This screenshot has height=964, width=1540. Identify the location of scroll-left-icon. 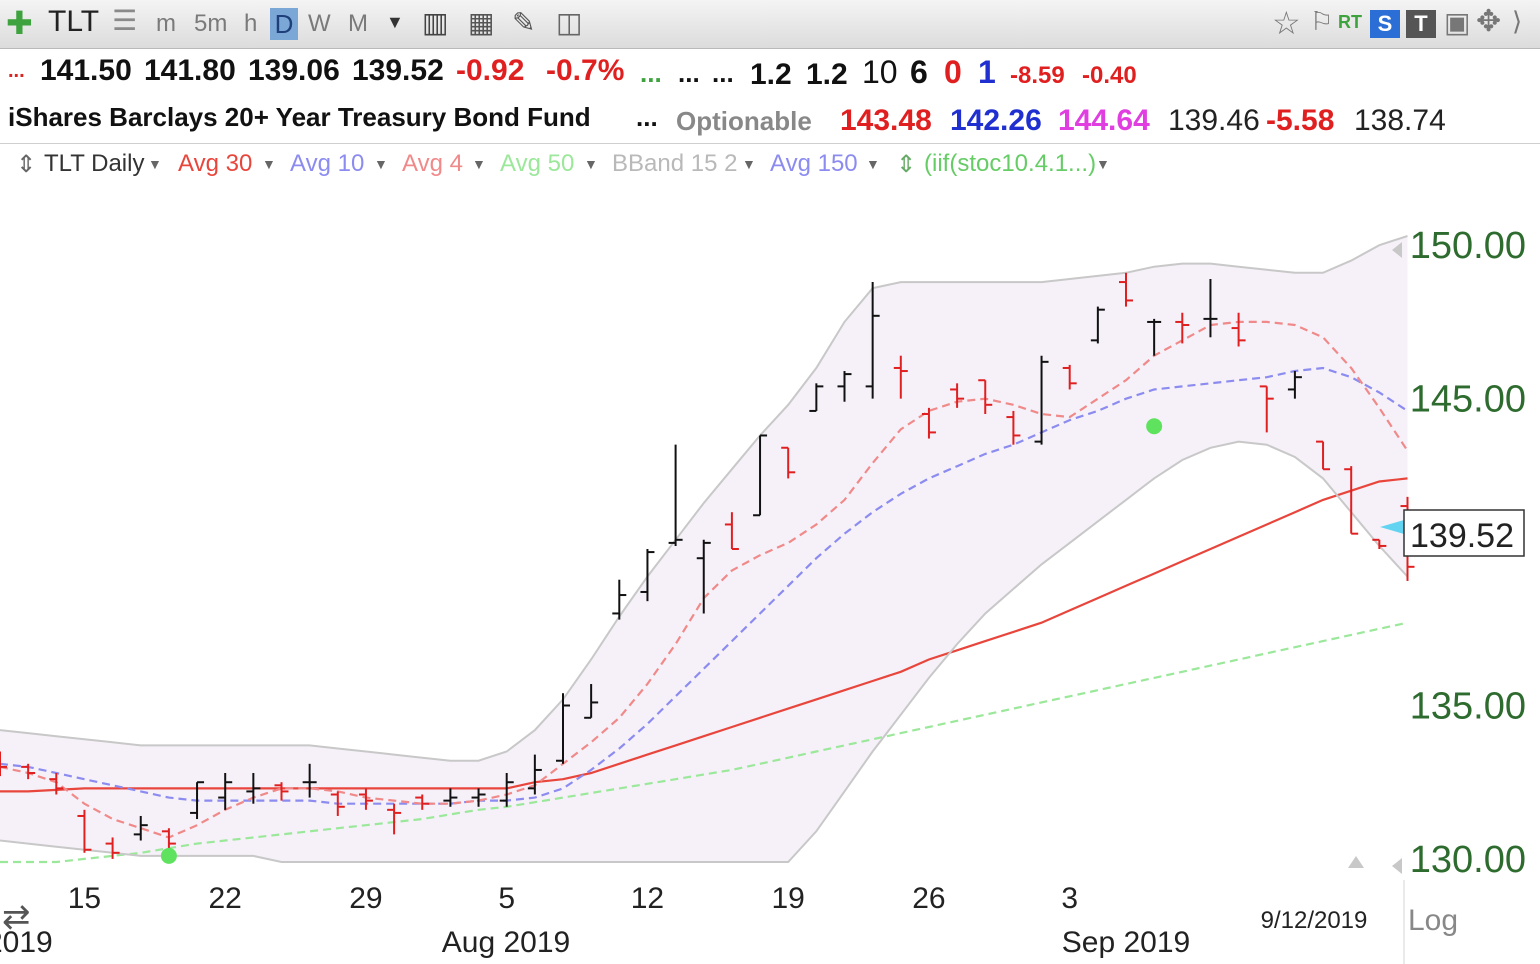
(1397, 250).